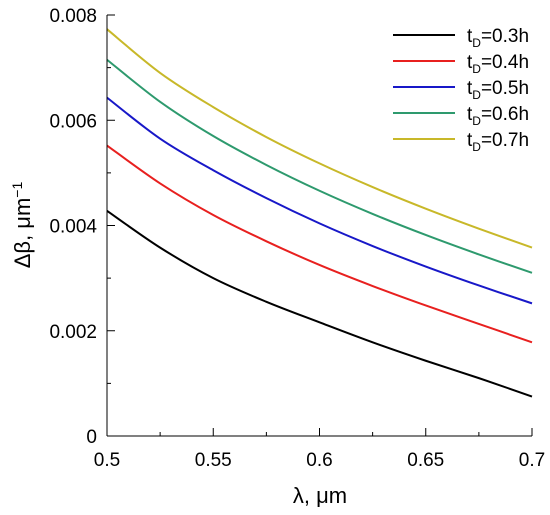 The height and width of the screenshot is (515, 550). Describe the element at coordinates (17, 190) in the screenshot. I see `y-axis-title-superscript: −1` at that location.